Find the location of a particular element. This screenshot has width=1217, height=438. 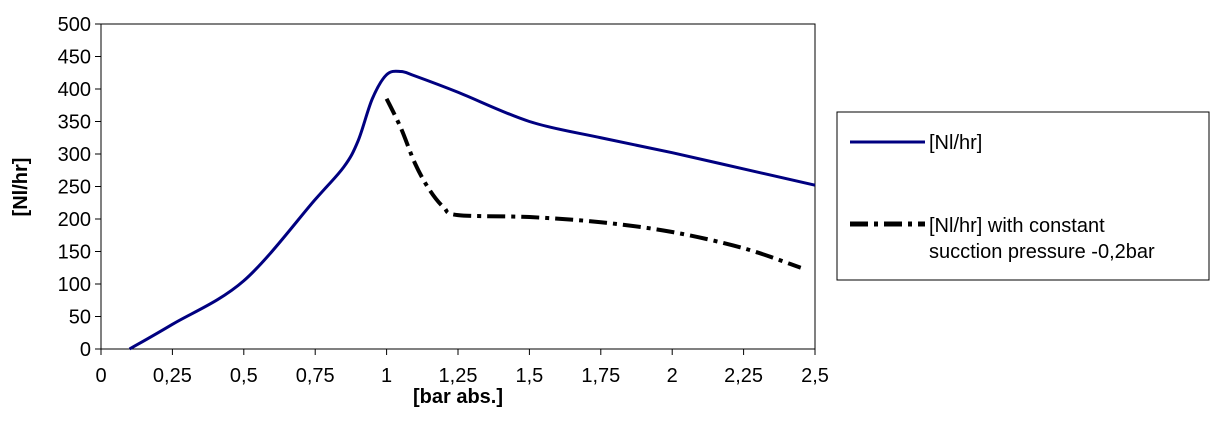

x-axis-title: [bar abs.] is located at coordinates (458, 397).